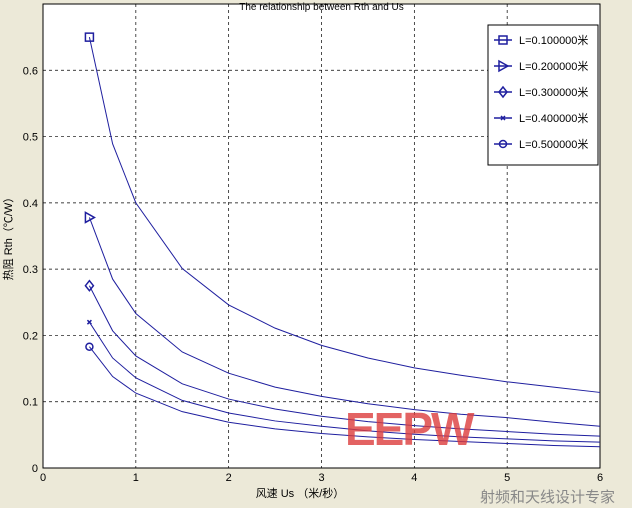 Image resolution: width=632 pixels, height=508 pixels. What do you see at coordinates (300, 493) in the screenshot?
I see `x-axis-label: 风速 Us （米/秒）` at bounding box center [300, 493].